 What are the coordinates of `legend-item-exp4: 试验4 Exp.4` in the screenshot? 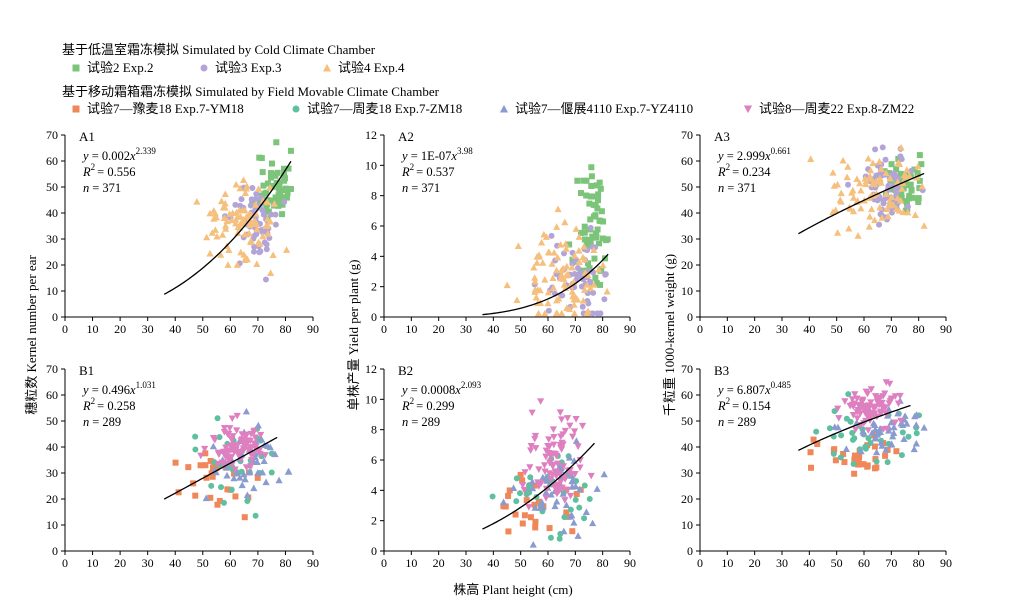 It's located at (363, 67).